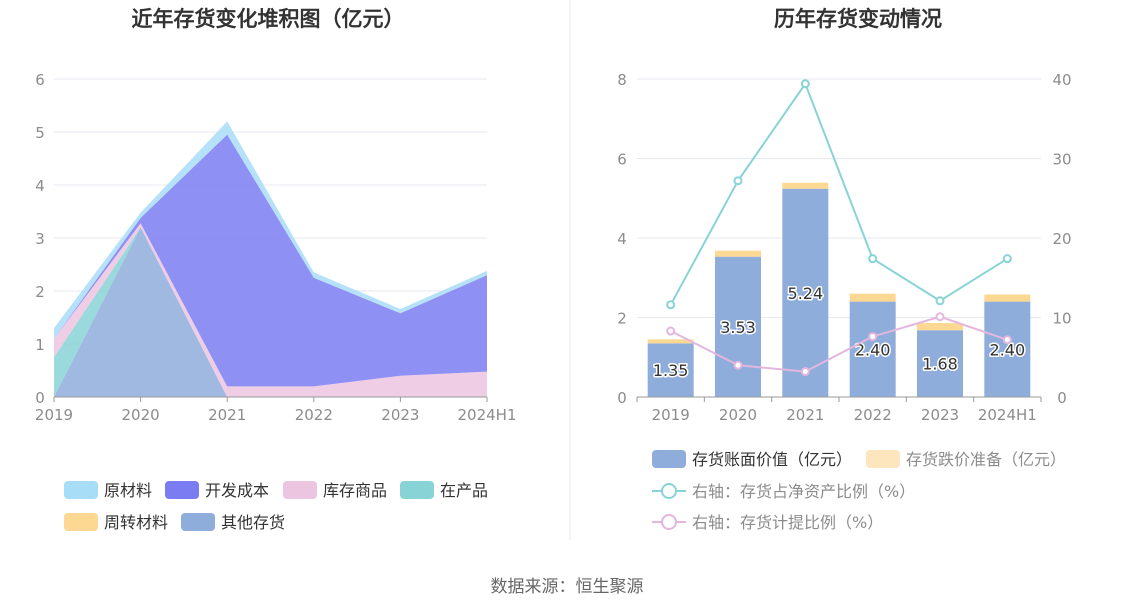  What do you see at coordinates (40, 239) in the screenshot?
I see `y-tick-label: 3` at bounding box center [40, 239].